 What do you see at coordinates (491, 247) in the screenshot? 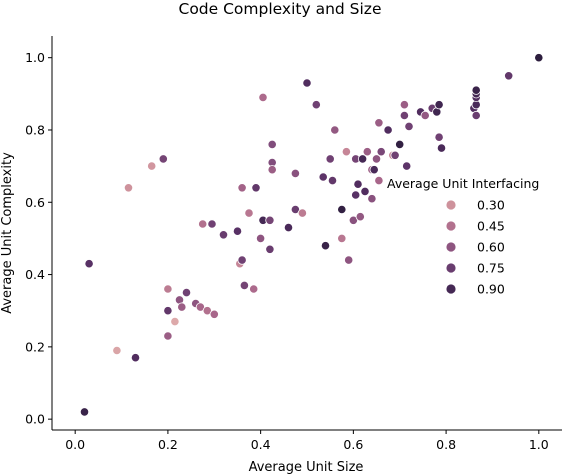
I see `legend-label: 0.60` at bounding box center [491, 247].